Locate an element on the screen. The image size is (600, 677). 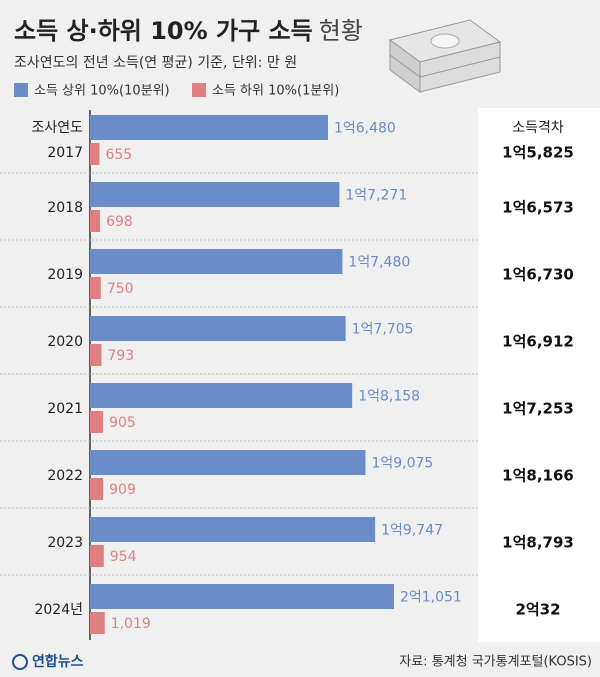
value-label: 655 is located at coordinates (118, 155).